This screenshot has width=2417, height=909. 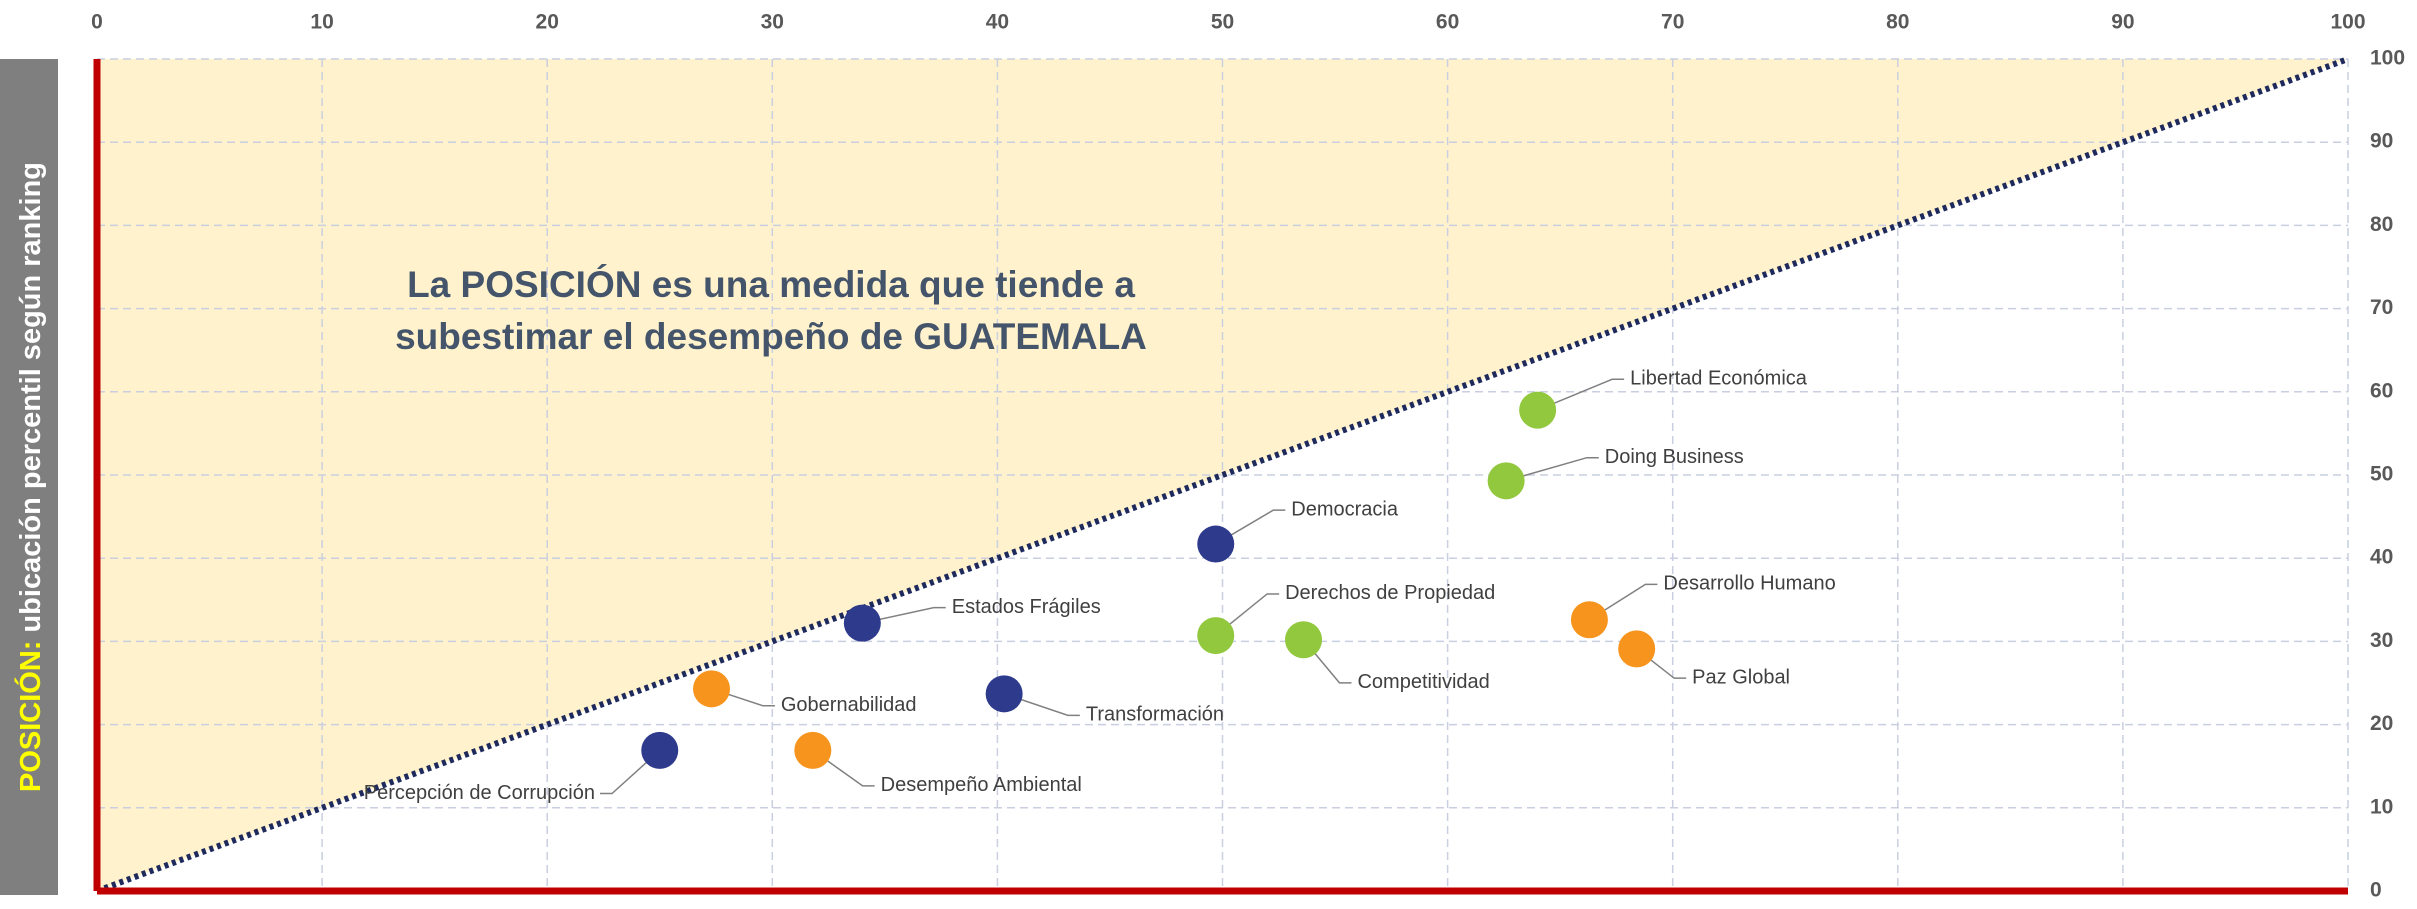 What do you see at coordinates (1222, 22) in the screenshot?
I see `x-tick-label: 50` at bounding box center [1222, 22].